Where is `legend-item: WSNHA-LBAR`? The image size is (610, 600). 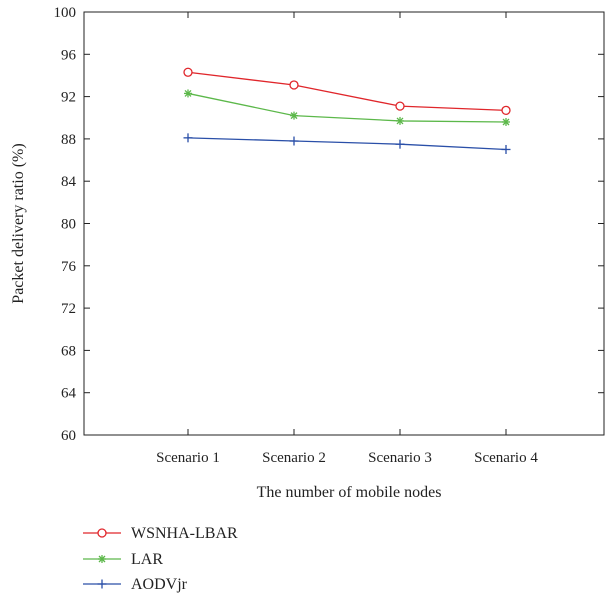
legend-item: WSNHA-LBAR is located at coordinates (160, 533).